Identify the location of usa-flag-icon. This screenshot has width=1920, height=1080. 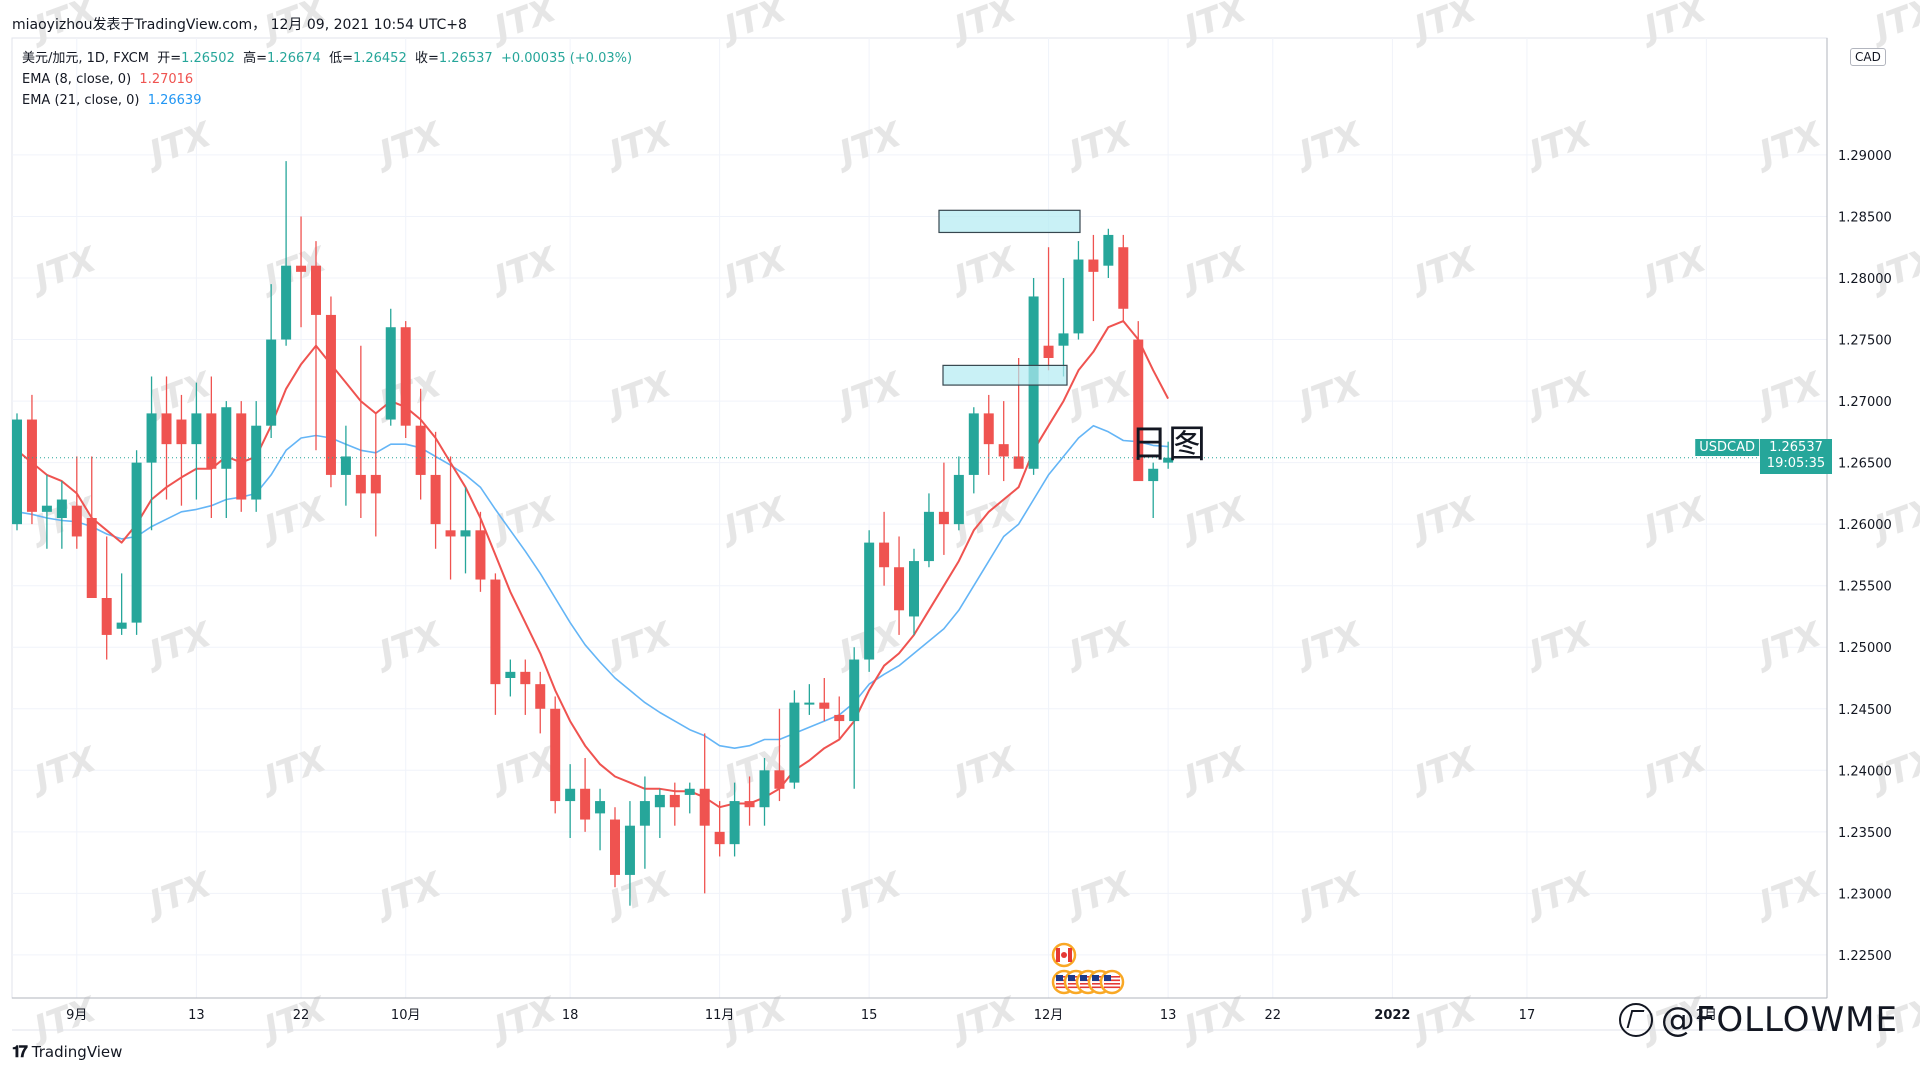
(1112, 982).